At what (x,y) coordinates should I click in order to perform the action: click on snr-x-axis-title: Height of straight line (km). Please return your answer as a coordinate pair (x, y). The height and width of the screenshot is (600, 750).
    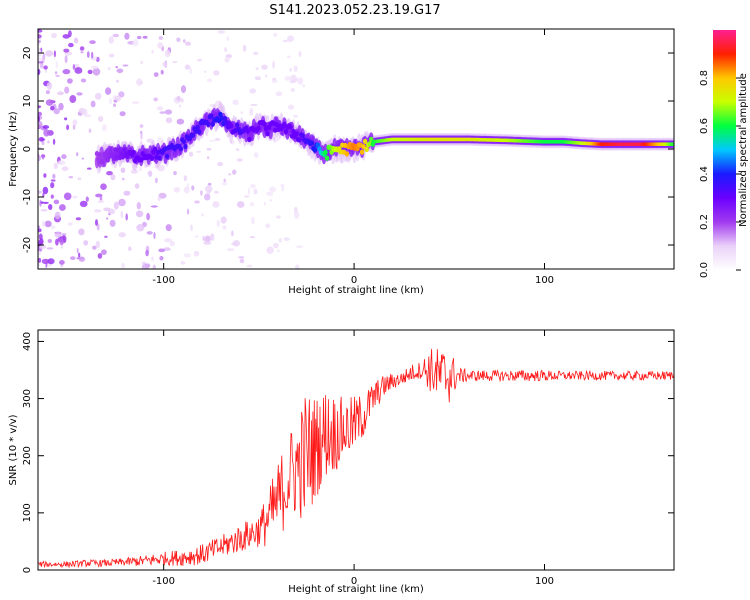
    Looking at the image, I should click on (356, 589).